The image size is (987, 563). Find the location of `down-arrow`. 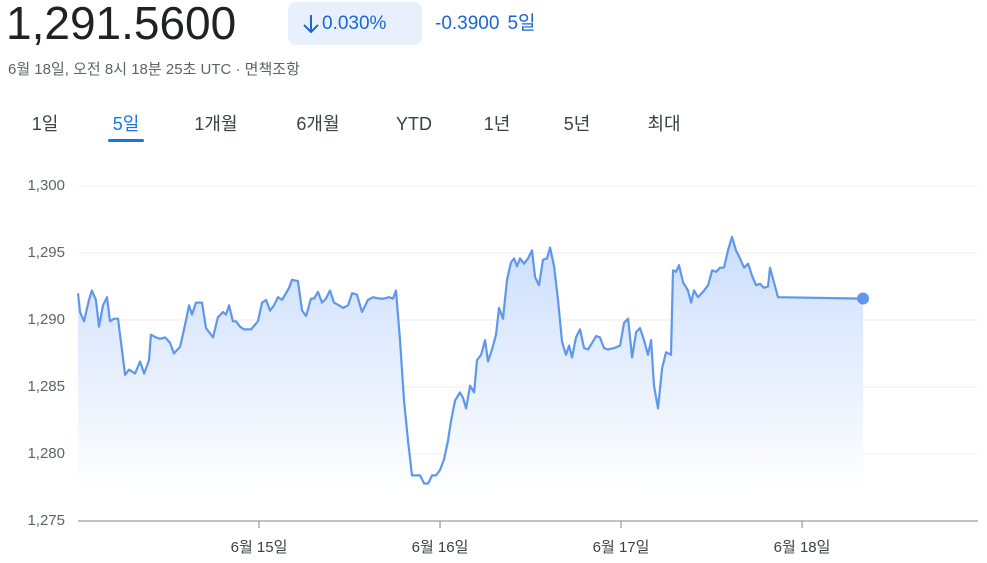

down-arrow is located at coordinates (311, 24).